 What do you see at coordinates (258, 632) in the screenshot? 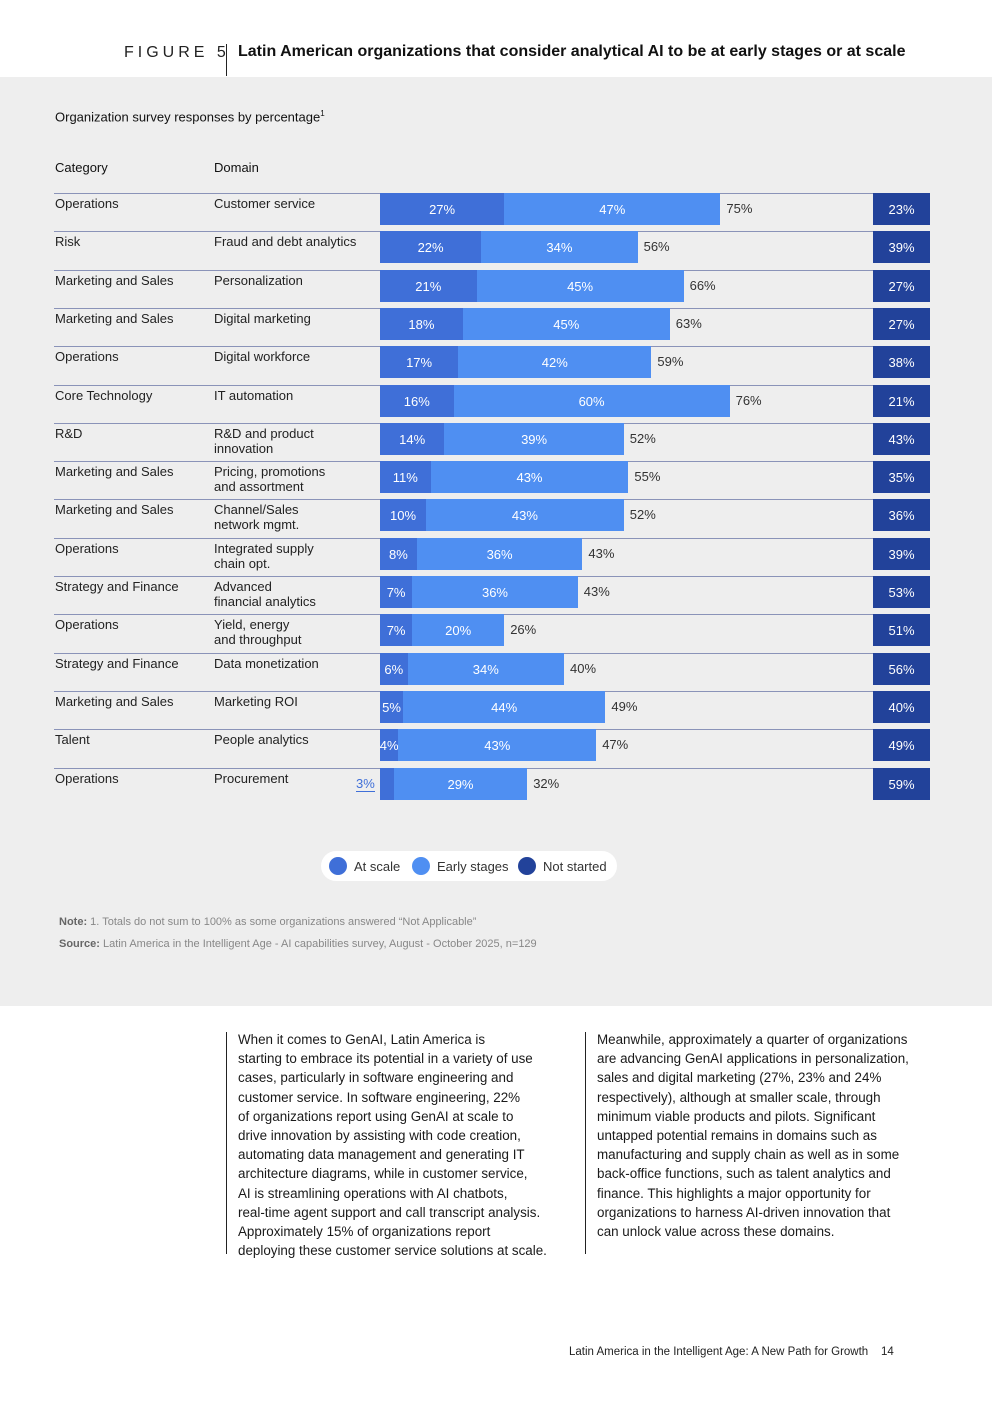
I see `domain-label: Yield, energy and throughput` at bounding box center [258, 632].